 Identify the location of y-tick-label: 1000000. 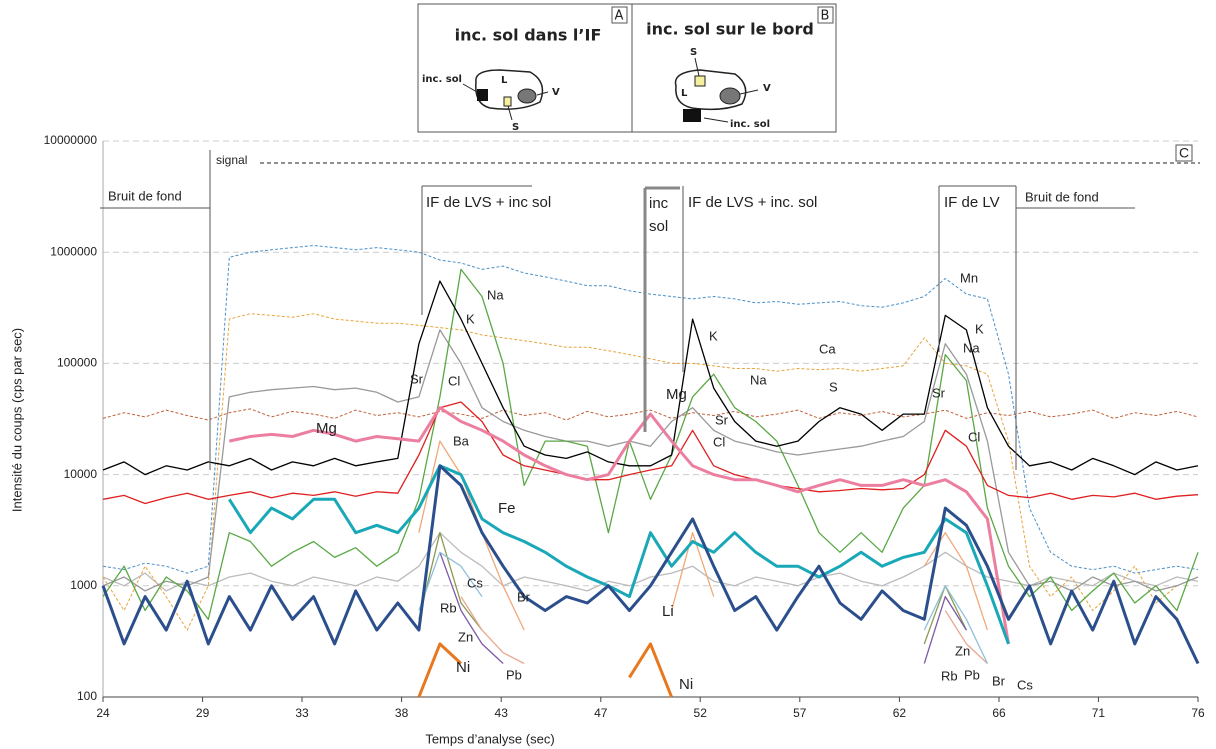
(73, 251).